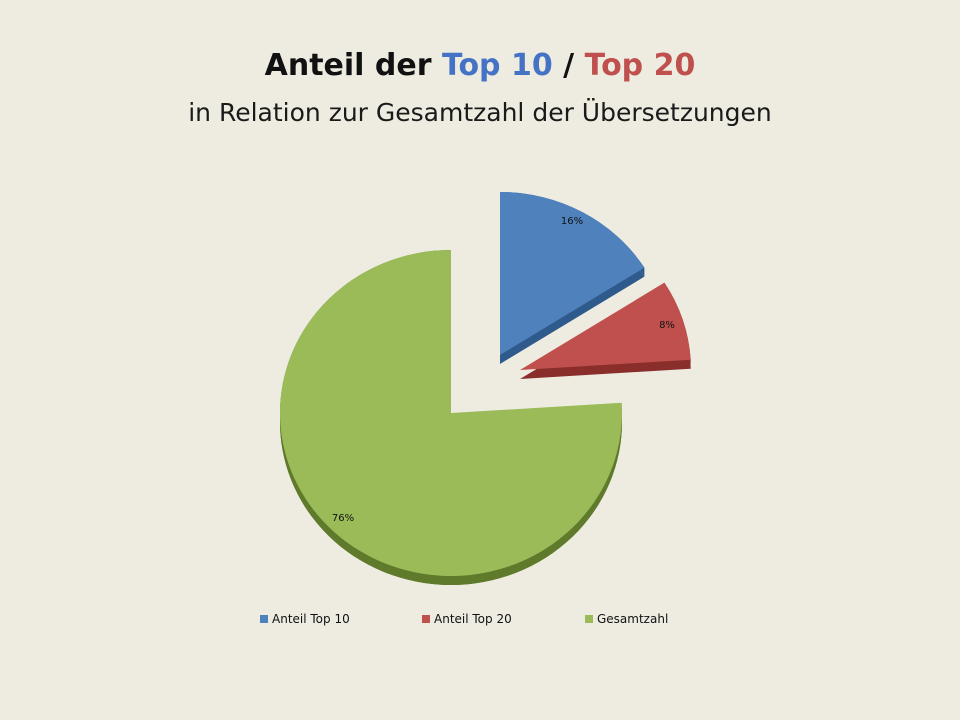  I want to click on title-top10: Top 10, so click(497, 65).